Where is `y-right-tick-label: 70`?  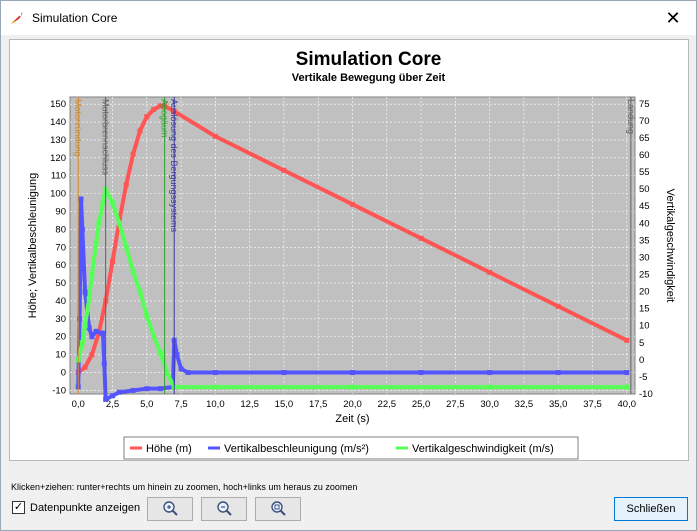
y-right-tick-label: 70 is located at coordinates (644, 121).